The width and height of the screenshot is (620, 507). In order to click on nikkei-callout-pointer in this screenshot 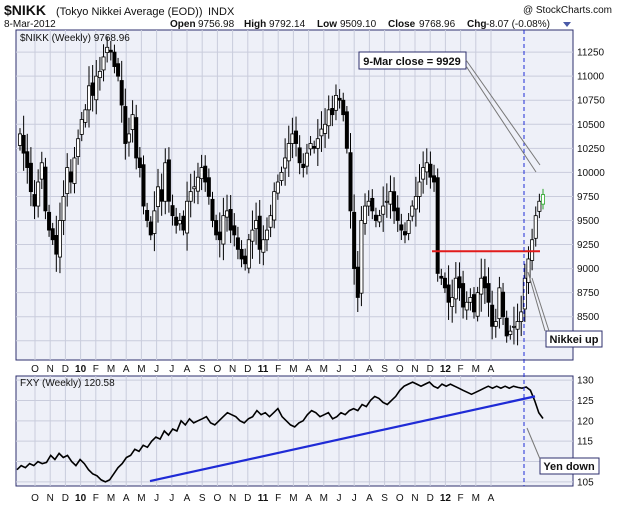, I will do `click(540, 304)`.